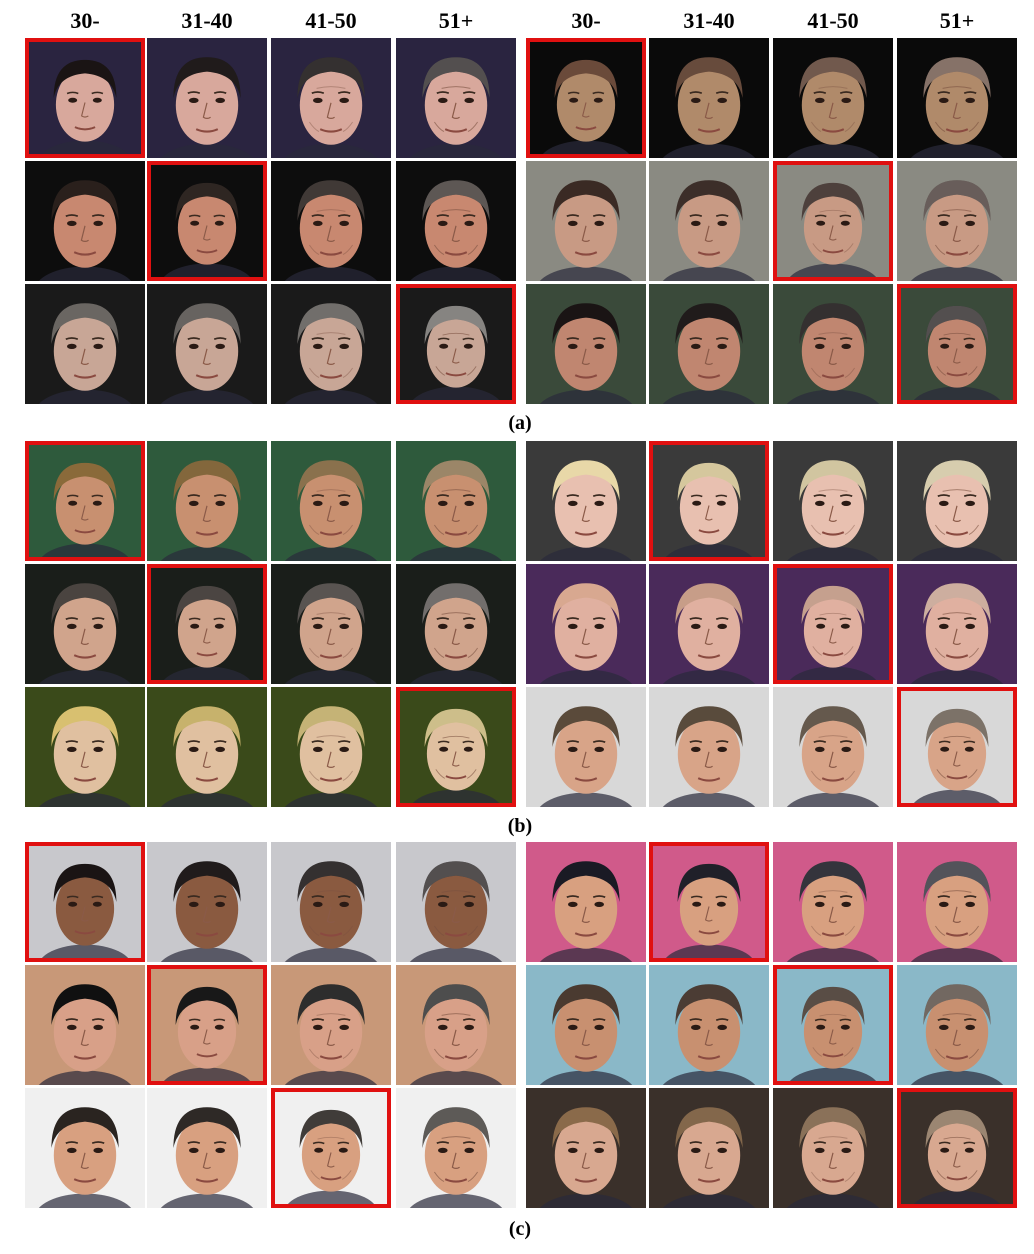  What do you see at coordinates (520, 826) in the screenshot?
I see `panel-label: (b)` at bounding box center [520, 826].